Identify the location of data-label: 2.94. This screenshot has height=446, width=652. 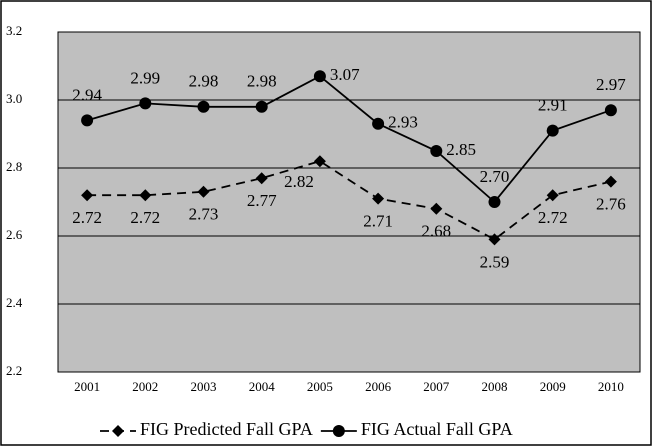
(87, 94).